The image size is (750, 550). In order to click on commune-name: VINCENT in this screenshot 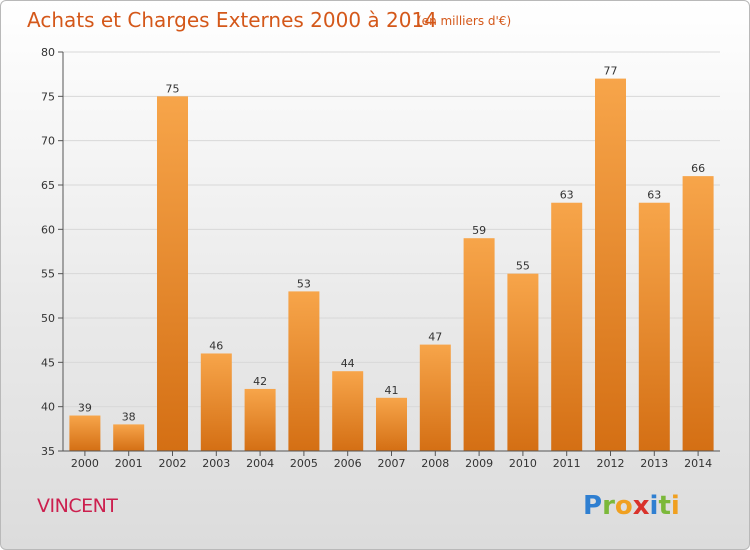, I will do `click(77, 506)`.